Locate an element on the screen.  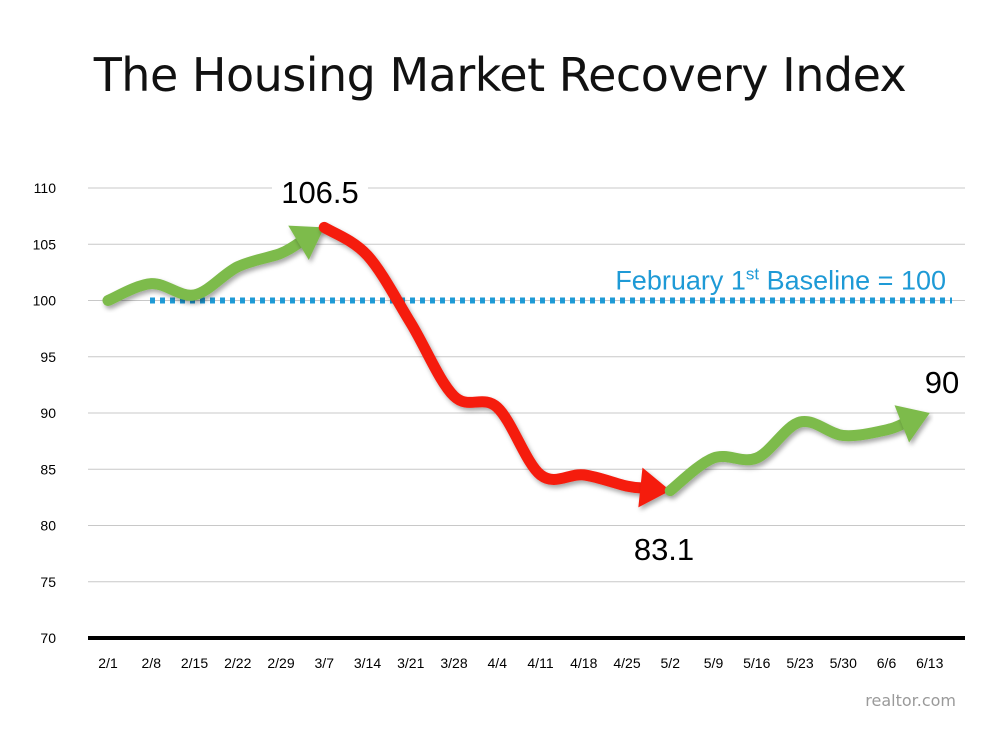
x-tick-label: 3/21 is located at coordinates (410, 663).